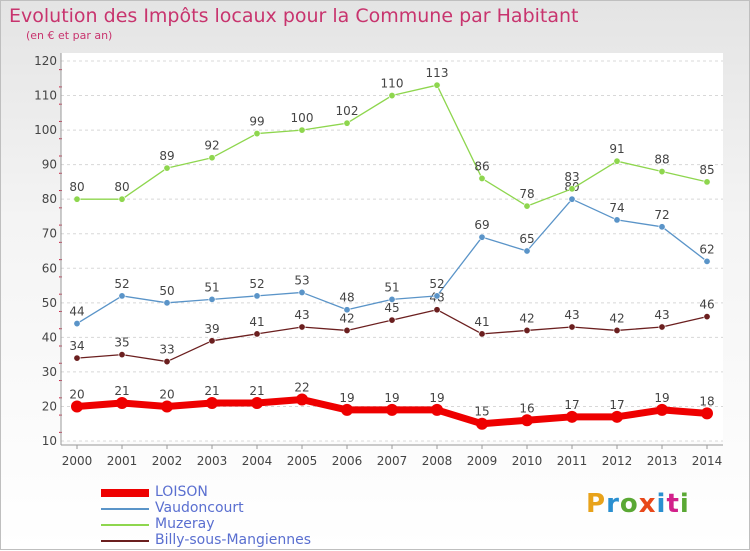 This screenshot has width=750, height=551. I want to click on x-tick-label: 2005, so click(302, 461).